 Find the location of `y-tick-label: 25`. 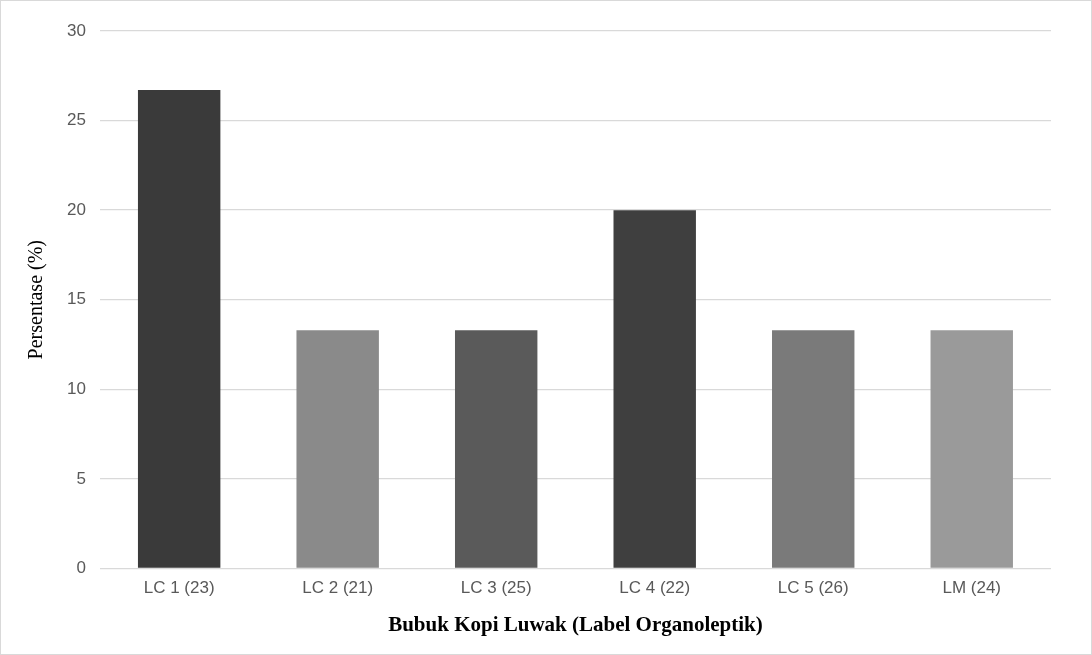

y-tick-label: 25 is located at coordinates (76, 120).